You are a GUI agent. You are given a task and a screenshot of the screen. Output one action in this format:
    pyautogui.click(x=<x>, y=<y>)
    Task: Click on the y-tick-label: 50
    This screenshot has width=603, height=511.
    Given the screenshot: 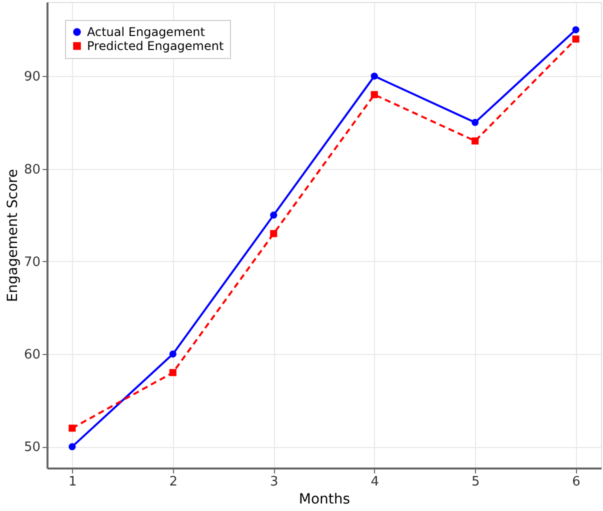 What is the action you would take?
    pyautogui.click(x=32, y=448)
    